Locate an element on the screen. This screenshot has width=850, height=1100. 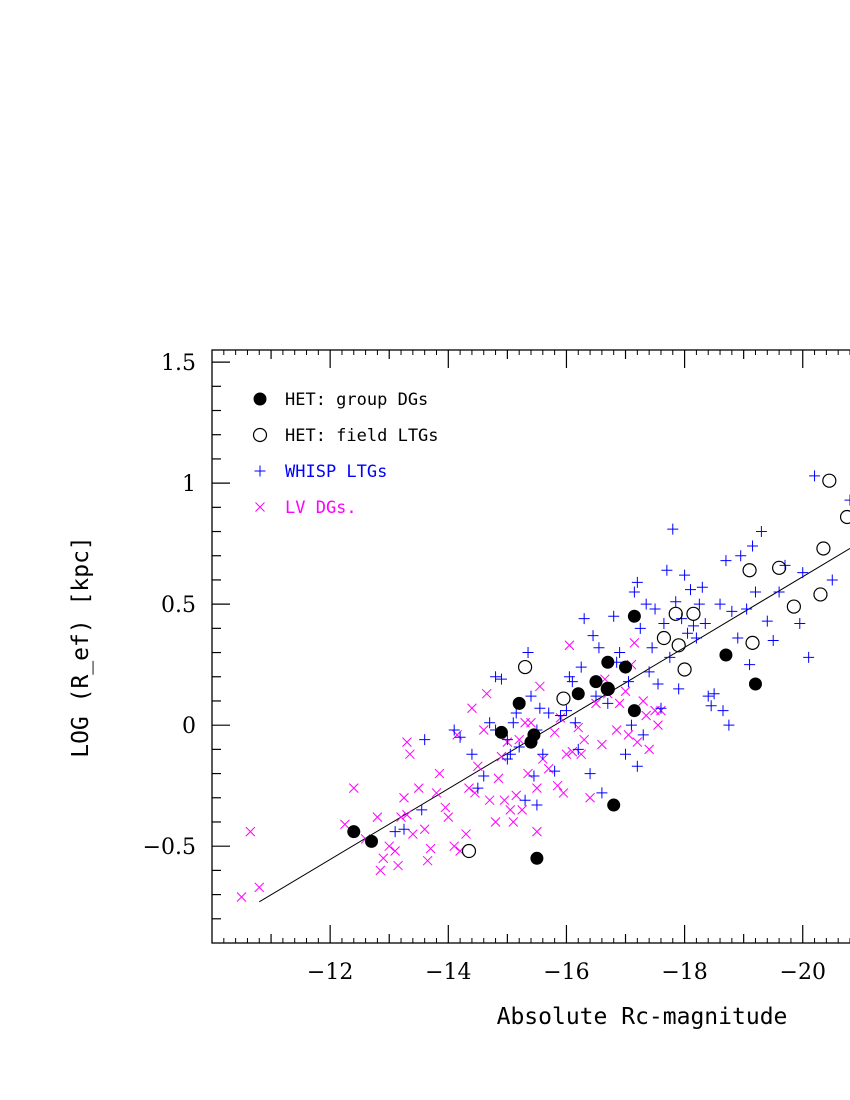
y-tick-label: 0.5 is located at coordinates (178, 605).